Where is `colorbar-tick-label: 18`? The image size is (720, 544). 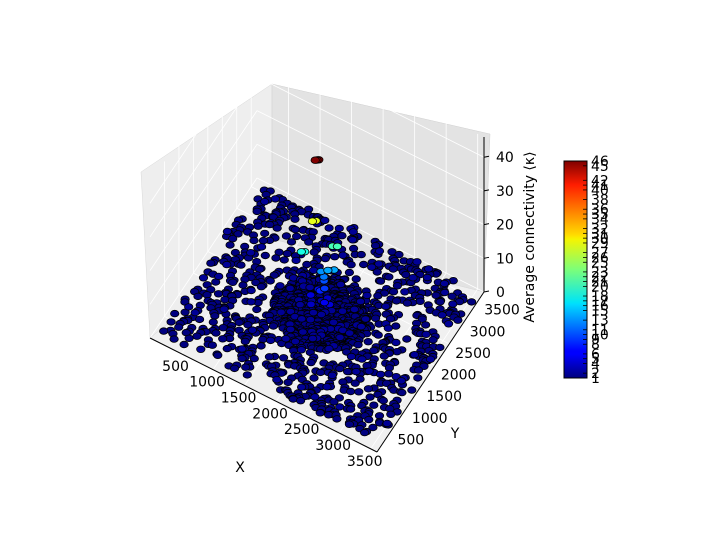 colorbar-tick-label: 18 is located at coordinates (600, 297).